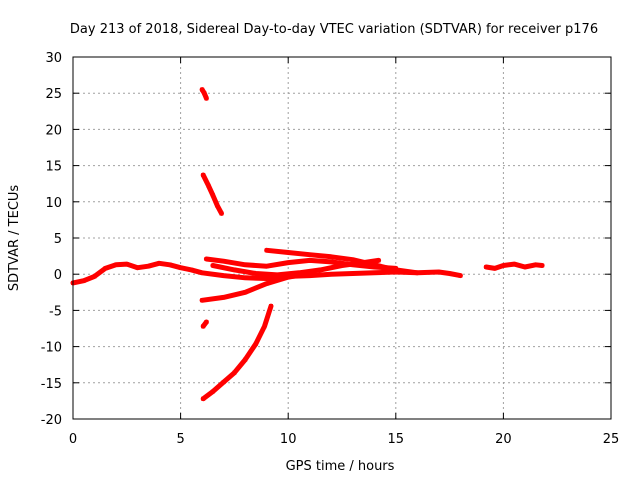  What do you see at coordinates (256, 287) in the screenshot?
I see `series-arc-d` at bounding box center [256, 287].